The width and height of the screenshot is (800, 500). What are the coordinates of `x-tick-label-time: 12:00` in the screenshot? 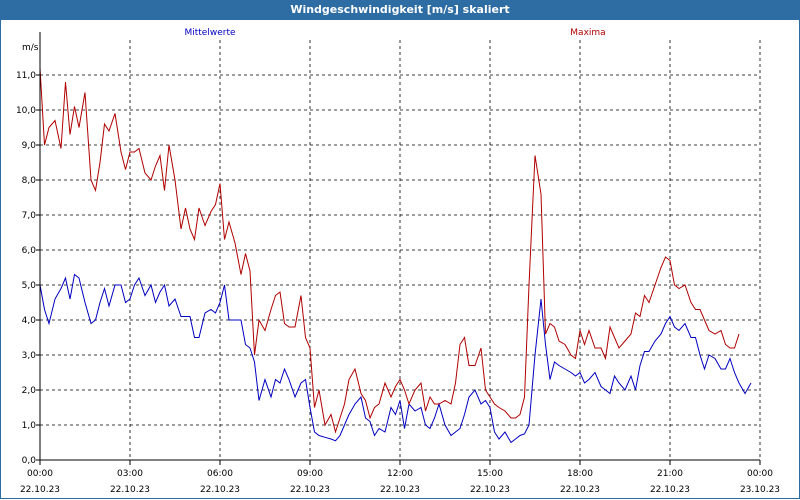 It's located at (400, 474).